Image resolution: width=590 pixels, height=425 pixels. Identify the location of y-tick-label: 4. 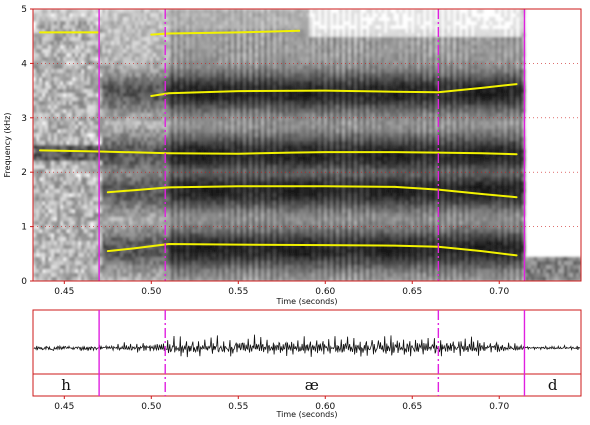
(24, 64).